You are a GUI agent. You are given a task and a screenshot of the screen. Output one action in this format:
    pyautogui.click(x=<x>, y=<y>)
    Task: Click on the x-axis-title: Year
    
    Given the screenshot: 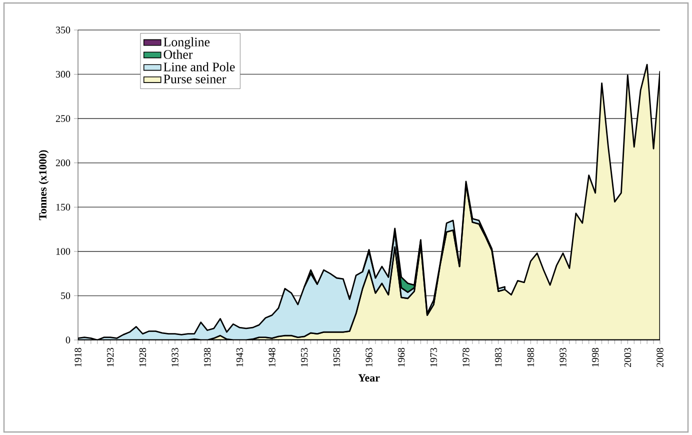 What is the action you would take?
    pyautogui.click(x=369, y=378)
    